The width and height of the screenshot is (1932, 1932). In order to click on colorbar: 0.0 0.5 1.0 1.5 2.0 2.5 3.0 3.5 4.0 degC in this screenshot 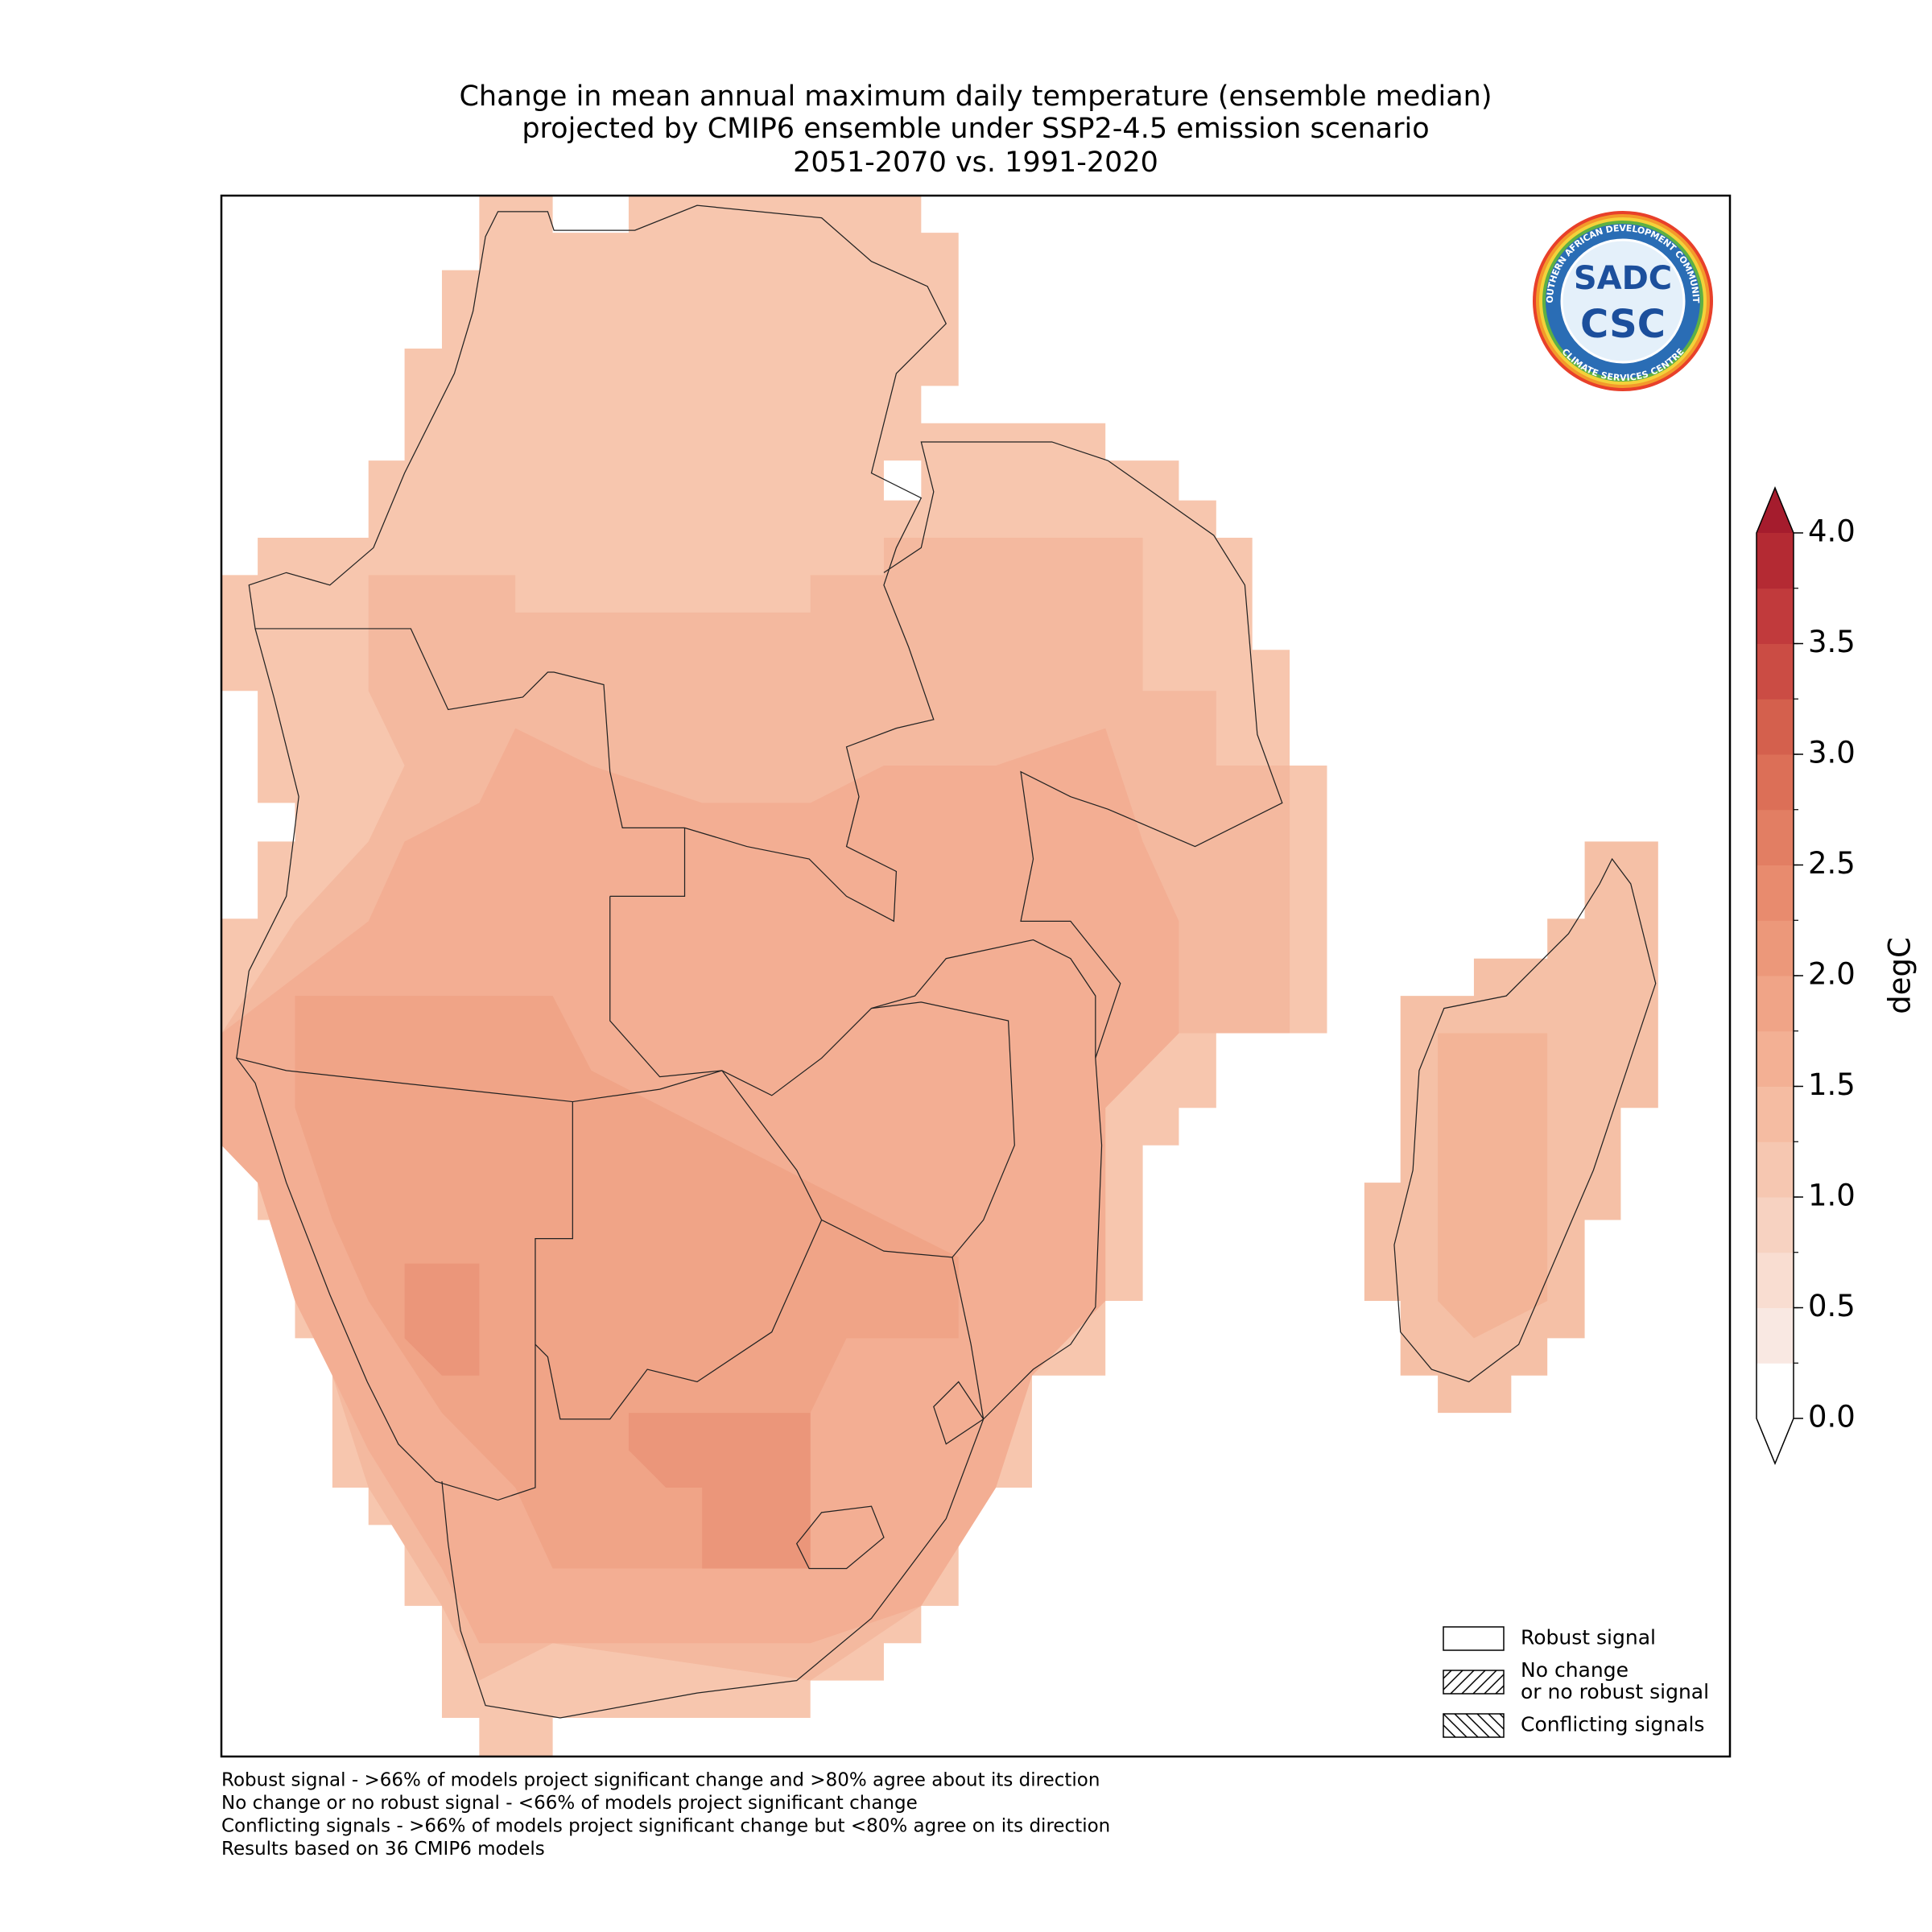, I will do `click(1837, 975)`.